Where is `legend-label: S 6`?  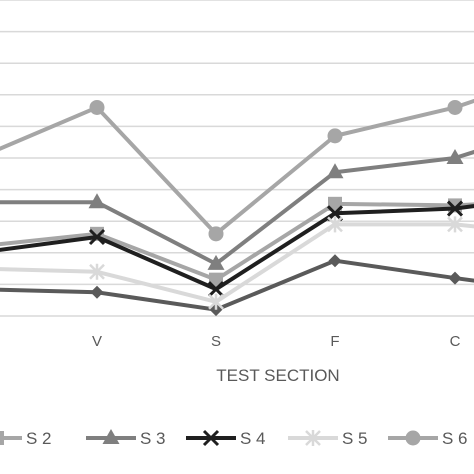
legend-label: S 6 is located at coordinates (455, 438).